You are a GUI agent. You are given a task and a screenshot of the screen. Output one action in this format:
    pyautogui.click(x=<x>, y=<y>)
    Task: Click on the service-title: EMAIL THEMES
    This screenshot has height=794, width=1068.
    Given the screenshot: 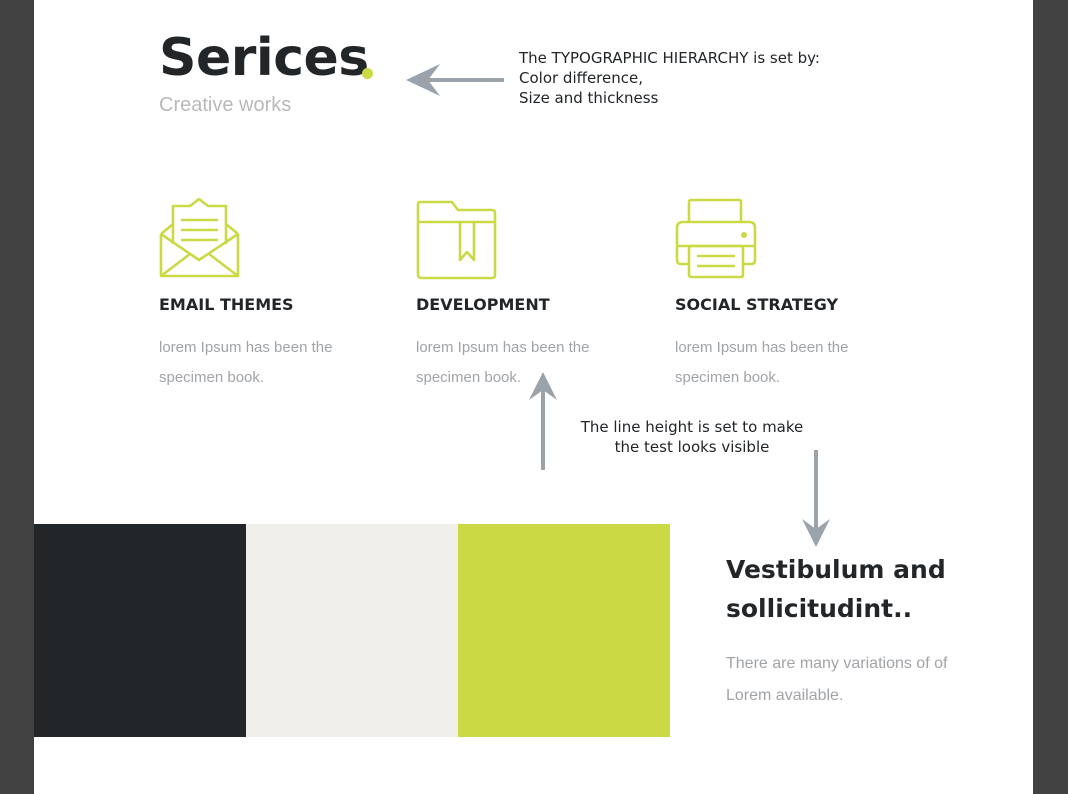 What is the action you would take?
    pyautogui.click(x=226, y=304)
    